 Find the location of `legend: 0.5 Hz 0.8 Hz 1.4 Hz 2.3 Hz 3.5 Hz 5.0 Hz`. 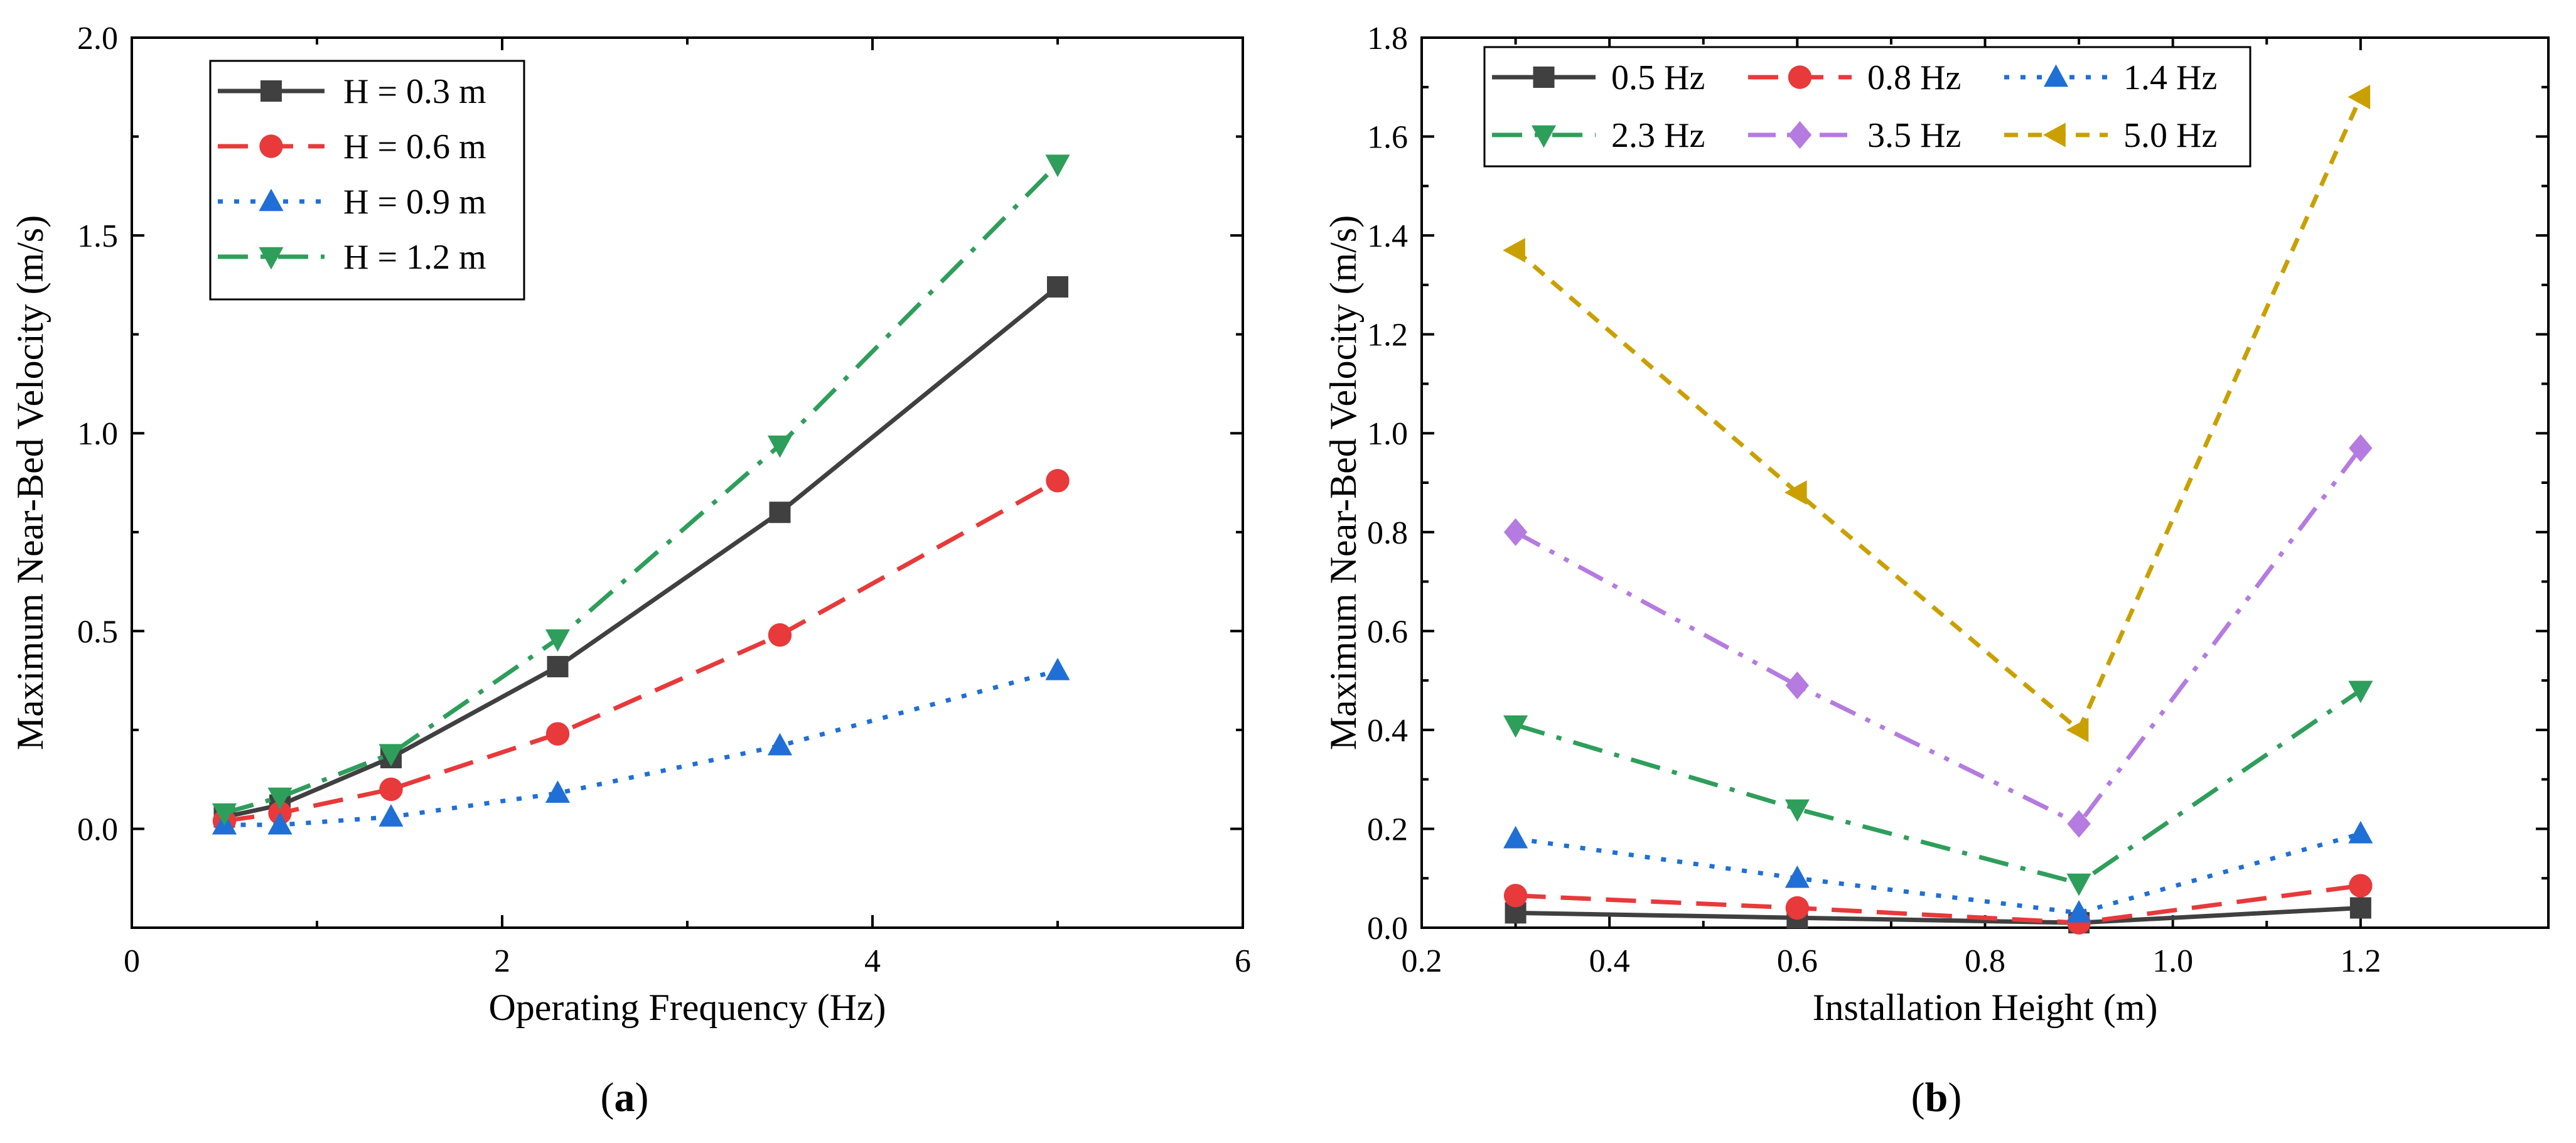

legend: 0.5 Hz 0.8 Hz 1.4 Hz 2.3 Hz 3.5 Hz 5.0 Hz is located at coordinates (1867, 107).